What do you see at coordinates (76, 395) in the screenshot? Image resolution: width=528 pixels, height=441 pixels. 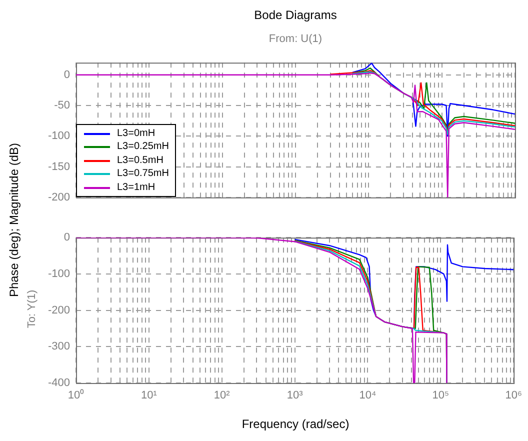 I see `x-tick-label: 10⁰` at bounding box center [76, 395].